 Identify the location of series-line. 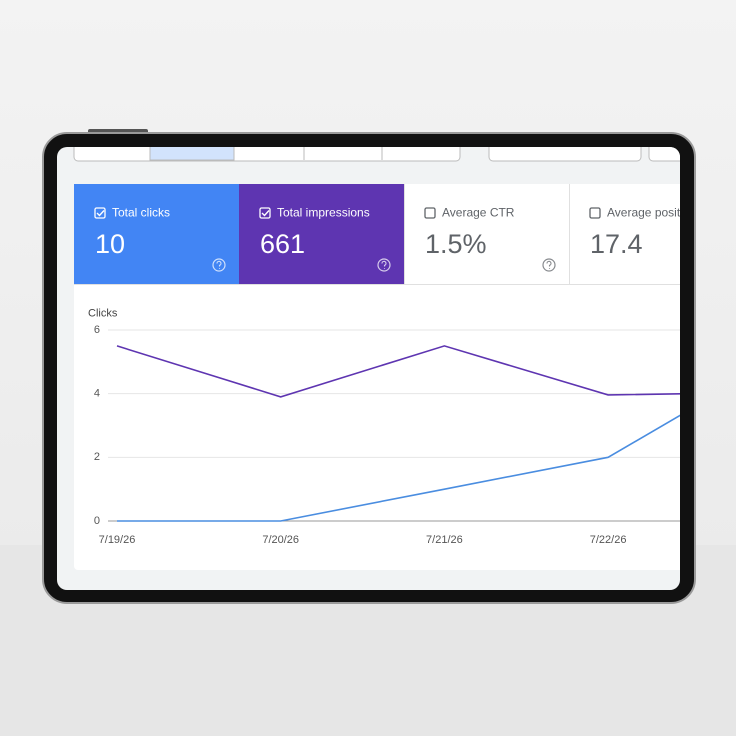
(398, 371).